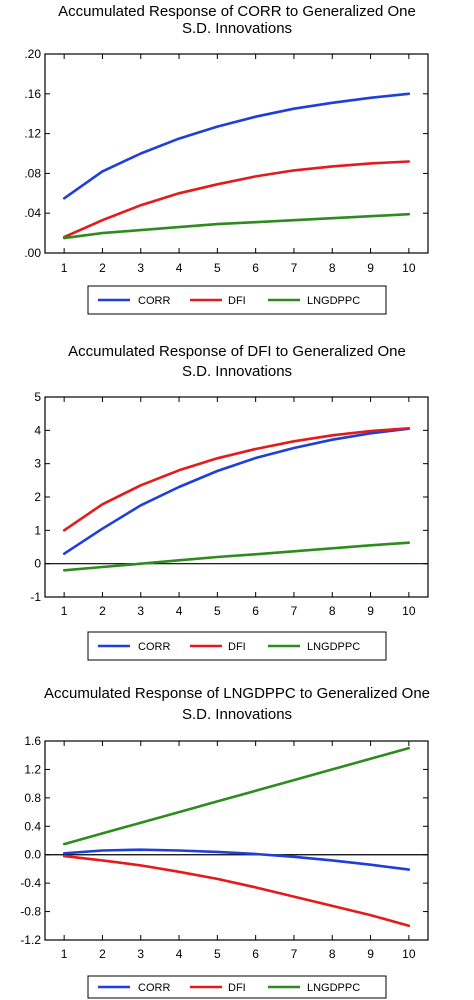 This screenshot has height=1000, width=474. Describe the element at coordinates (32, 54) in the screenshot. I see `y-tick-label: .20` at that location.